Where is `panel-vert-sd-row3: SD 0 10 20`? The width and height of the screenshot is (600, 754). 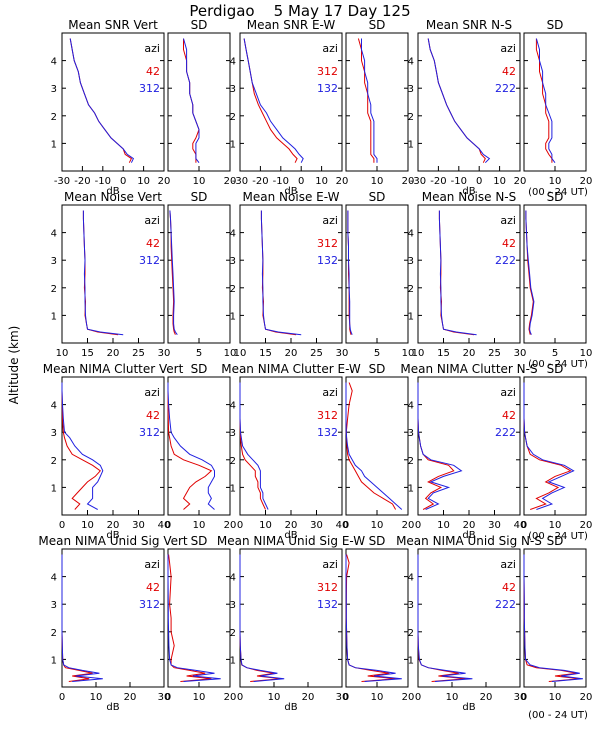
panel-vert-sd-row3: SD 0 10 20 is located at coordinates (201, 446).